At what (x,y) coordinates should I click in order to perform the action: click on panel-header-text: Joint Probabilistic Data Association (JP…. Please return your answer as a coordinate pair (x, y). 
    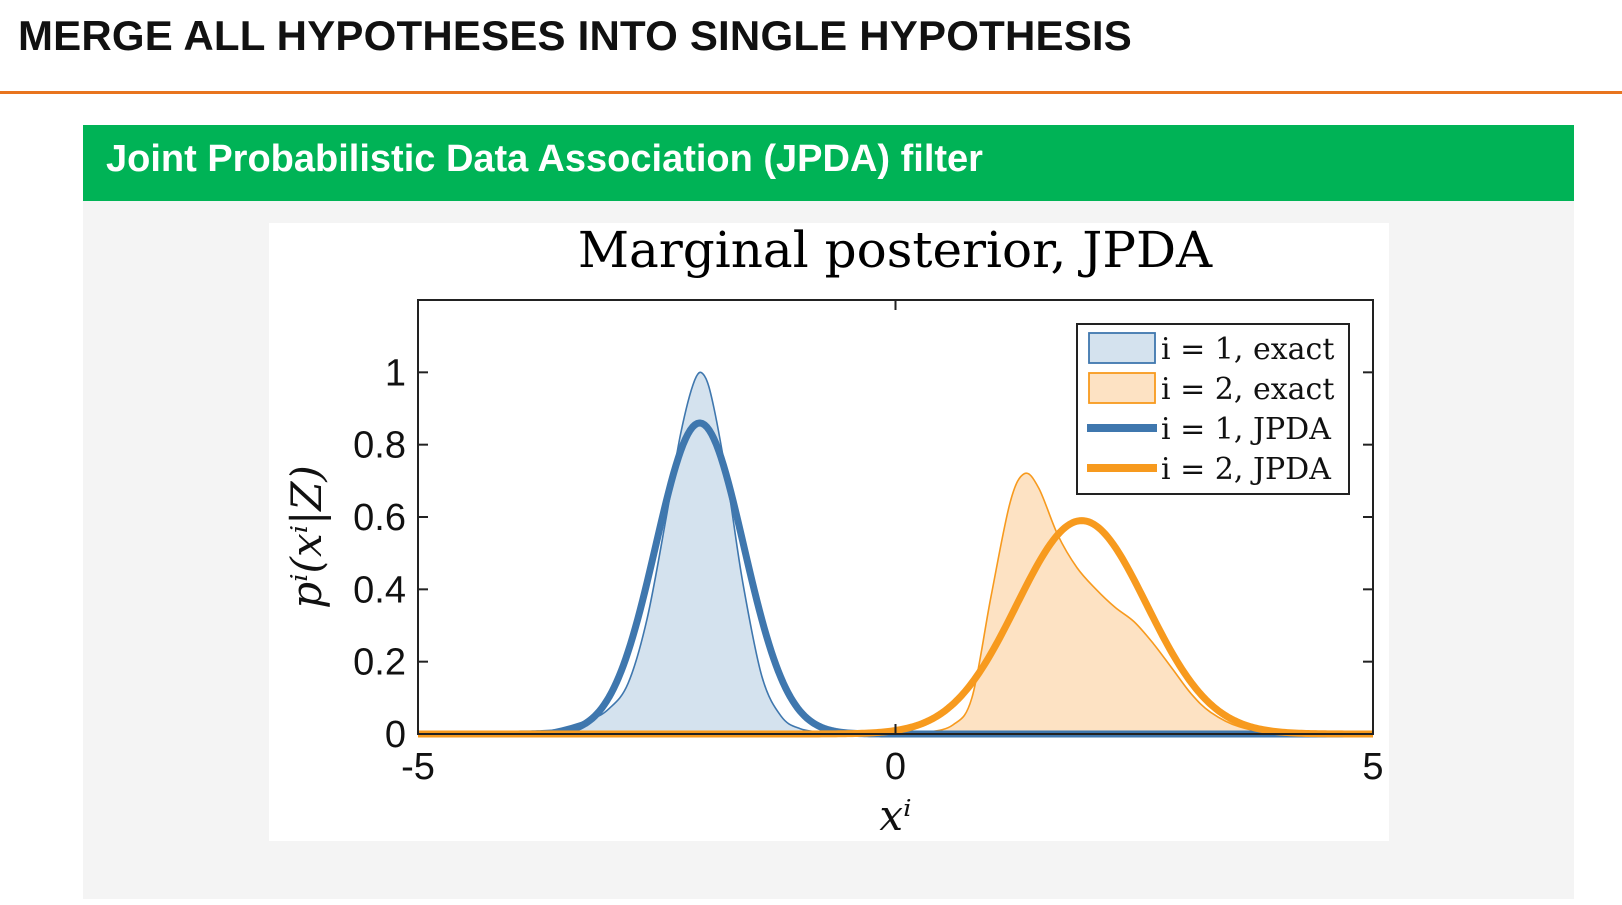
    Looking at the image, I should click on (544, 159).